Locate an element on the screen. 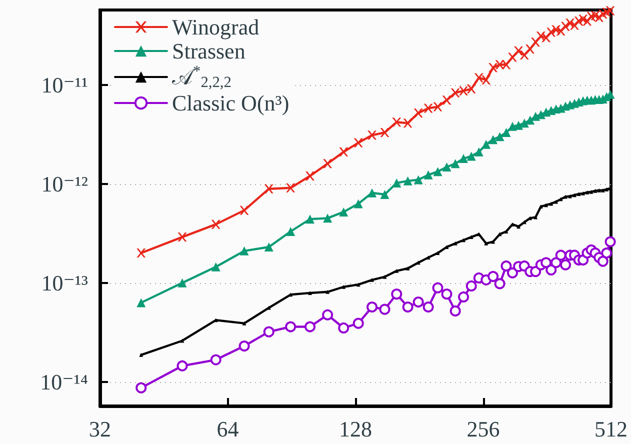 The image size is (631, 444). y-tick-label: 10⁻¹⁴ is located at coordinates (64, 381).